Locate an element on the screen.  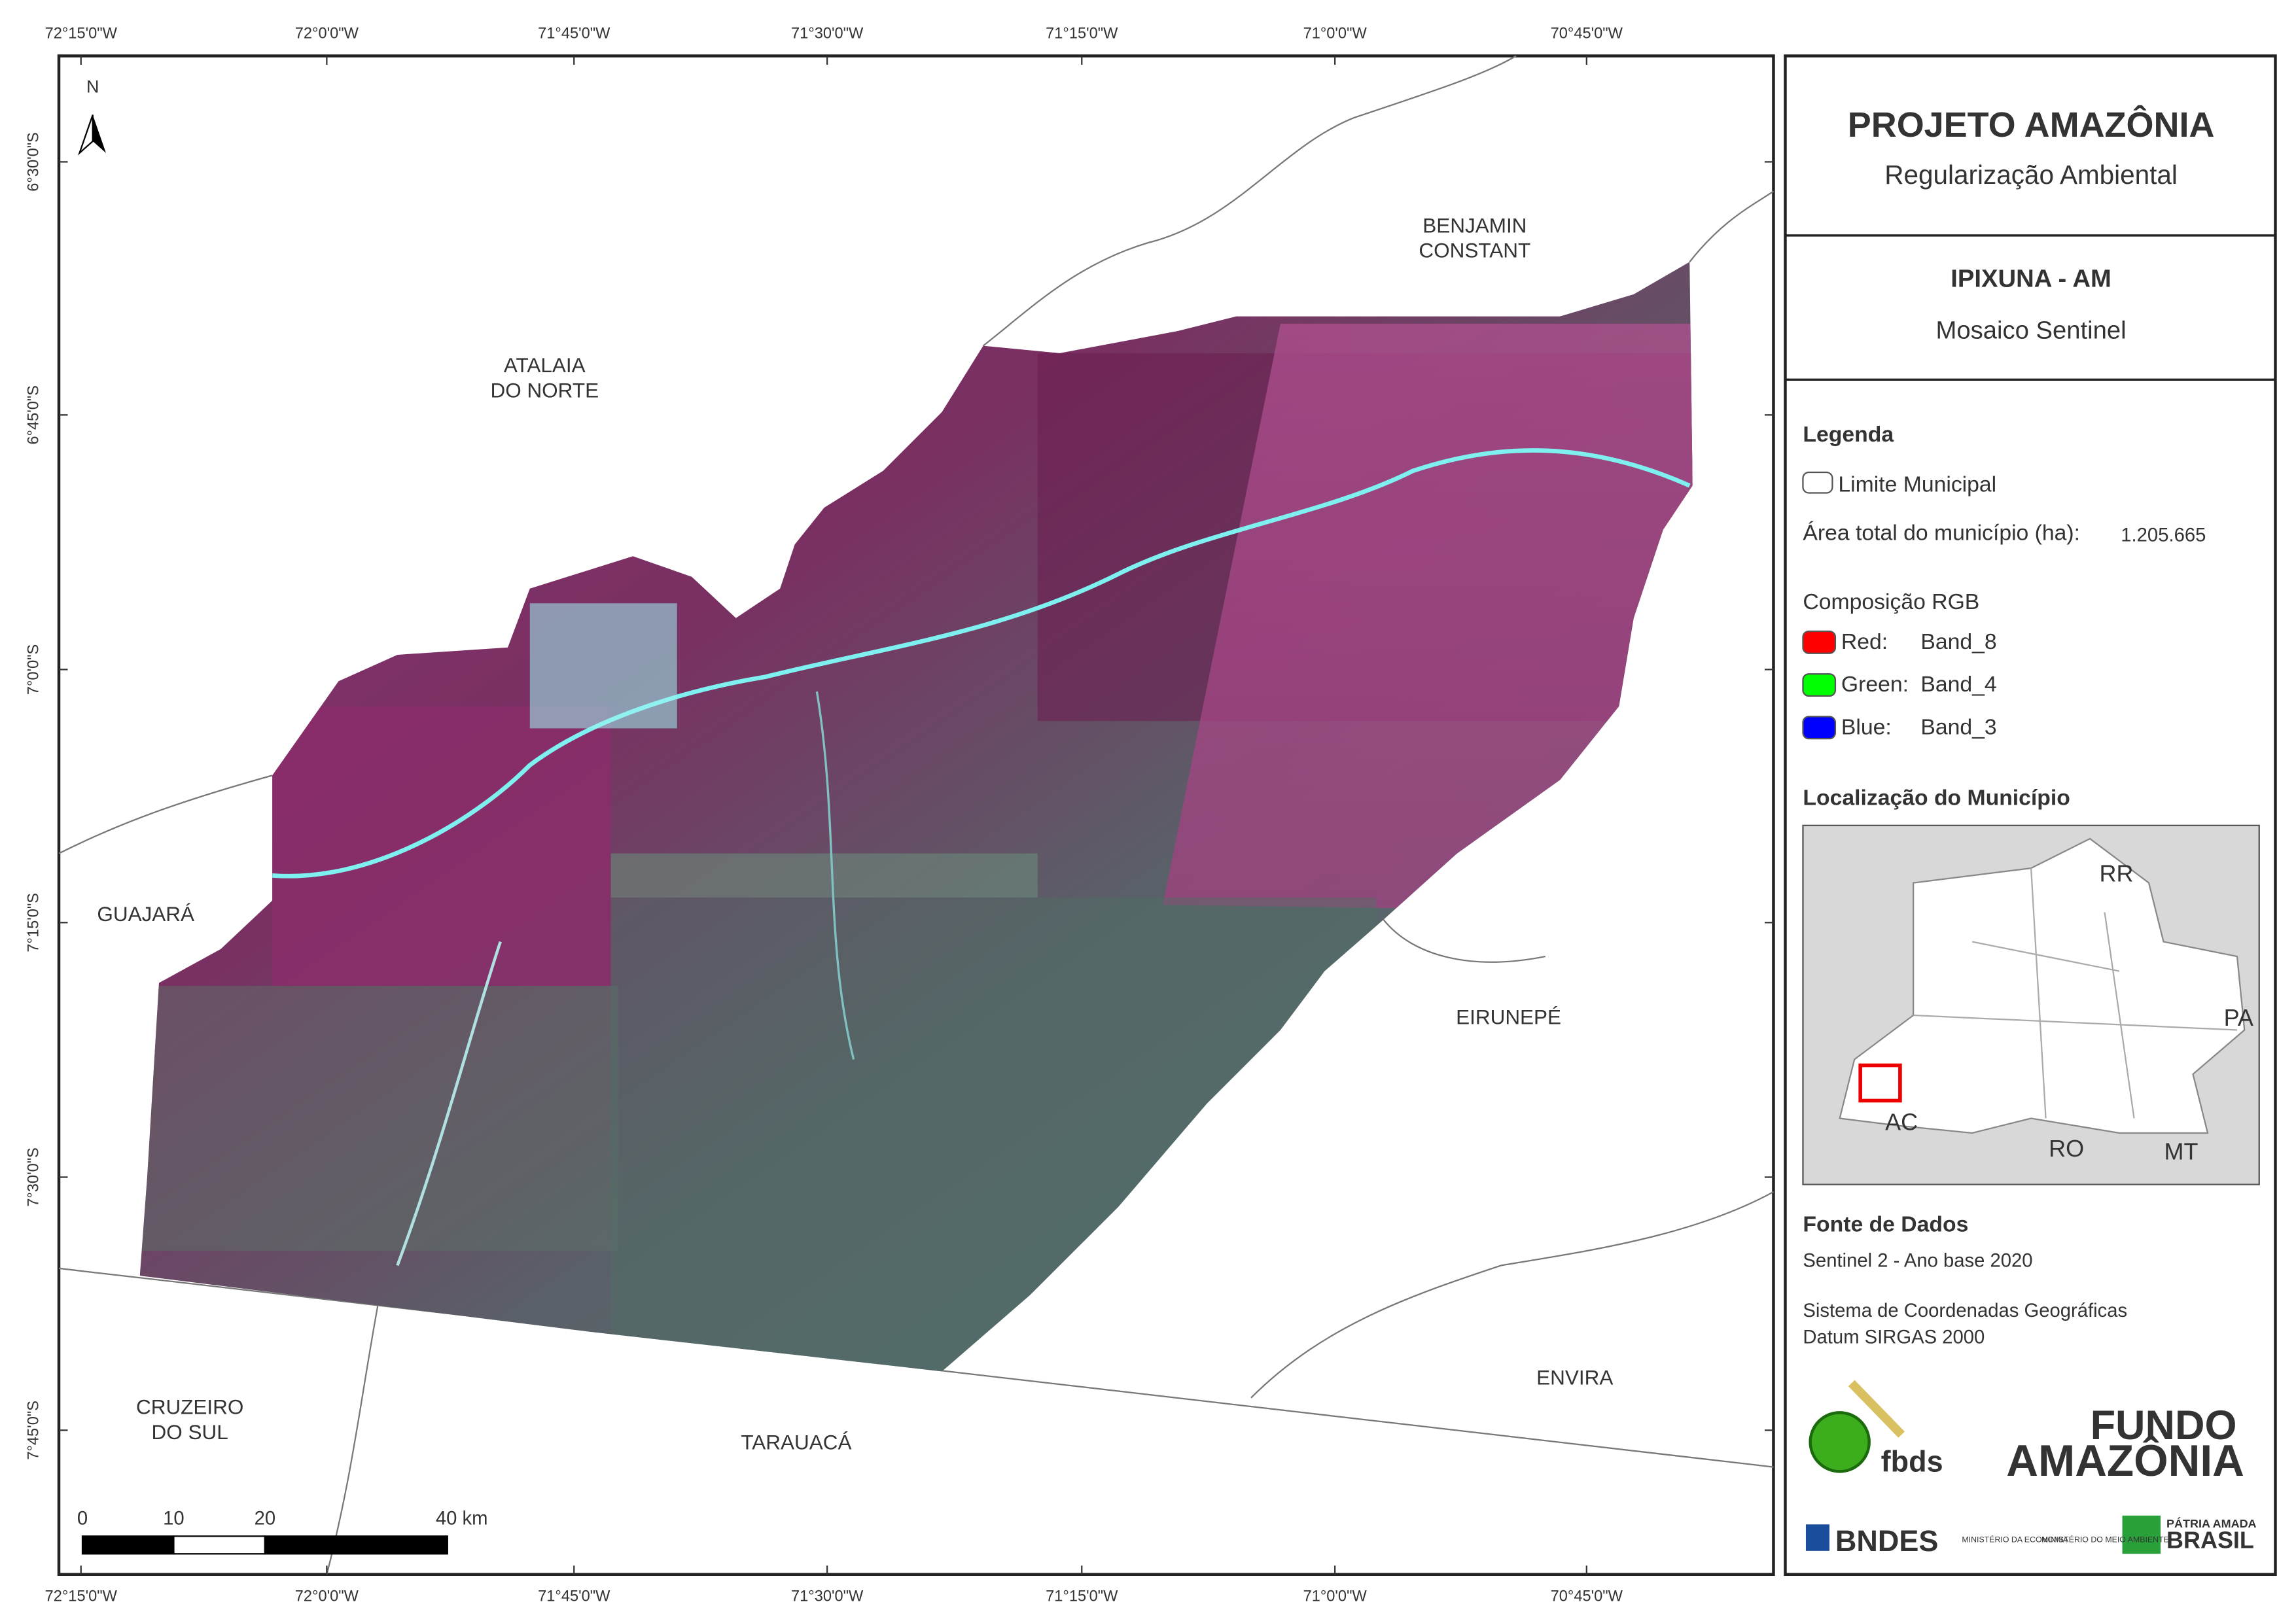
legend-title: Legenda is located at coordinates (1849, 434).